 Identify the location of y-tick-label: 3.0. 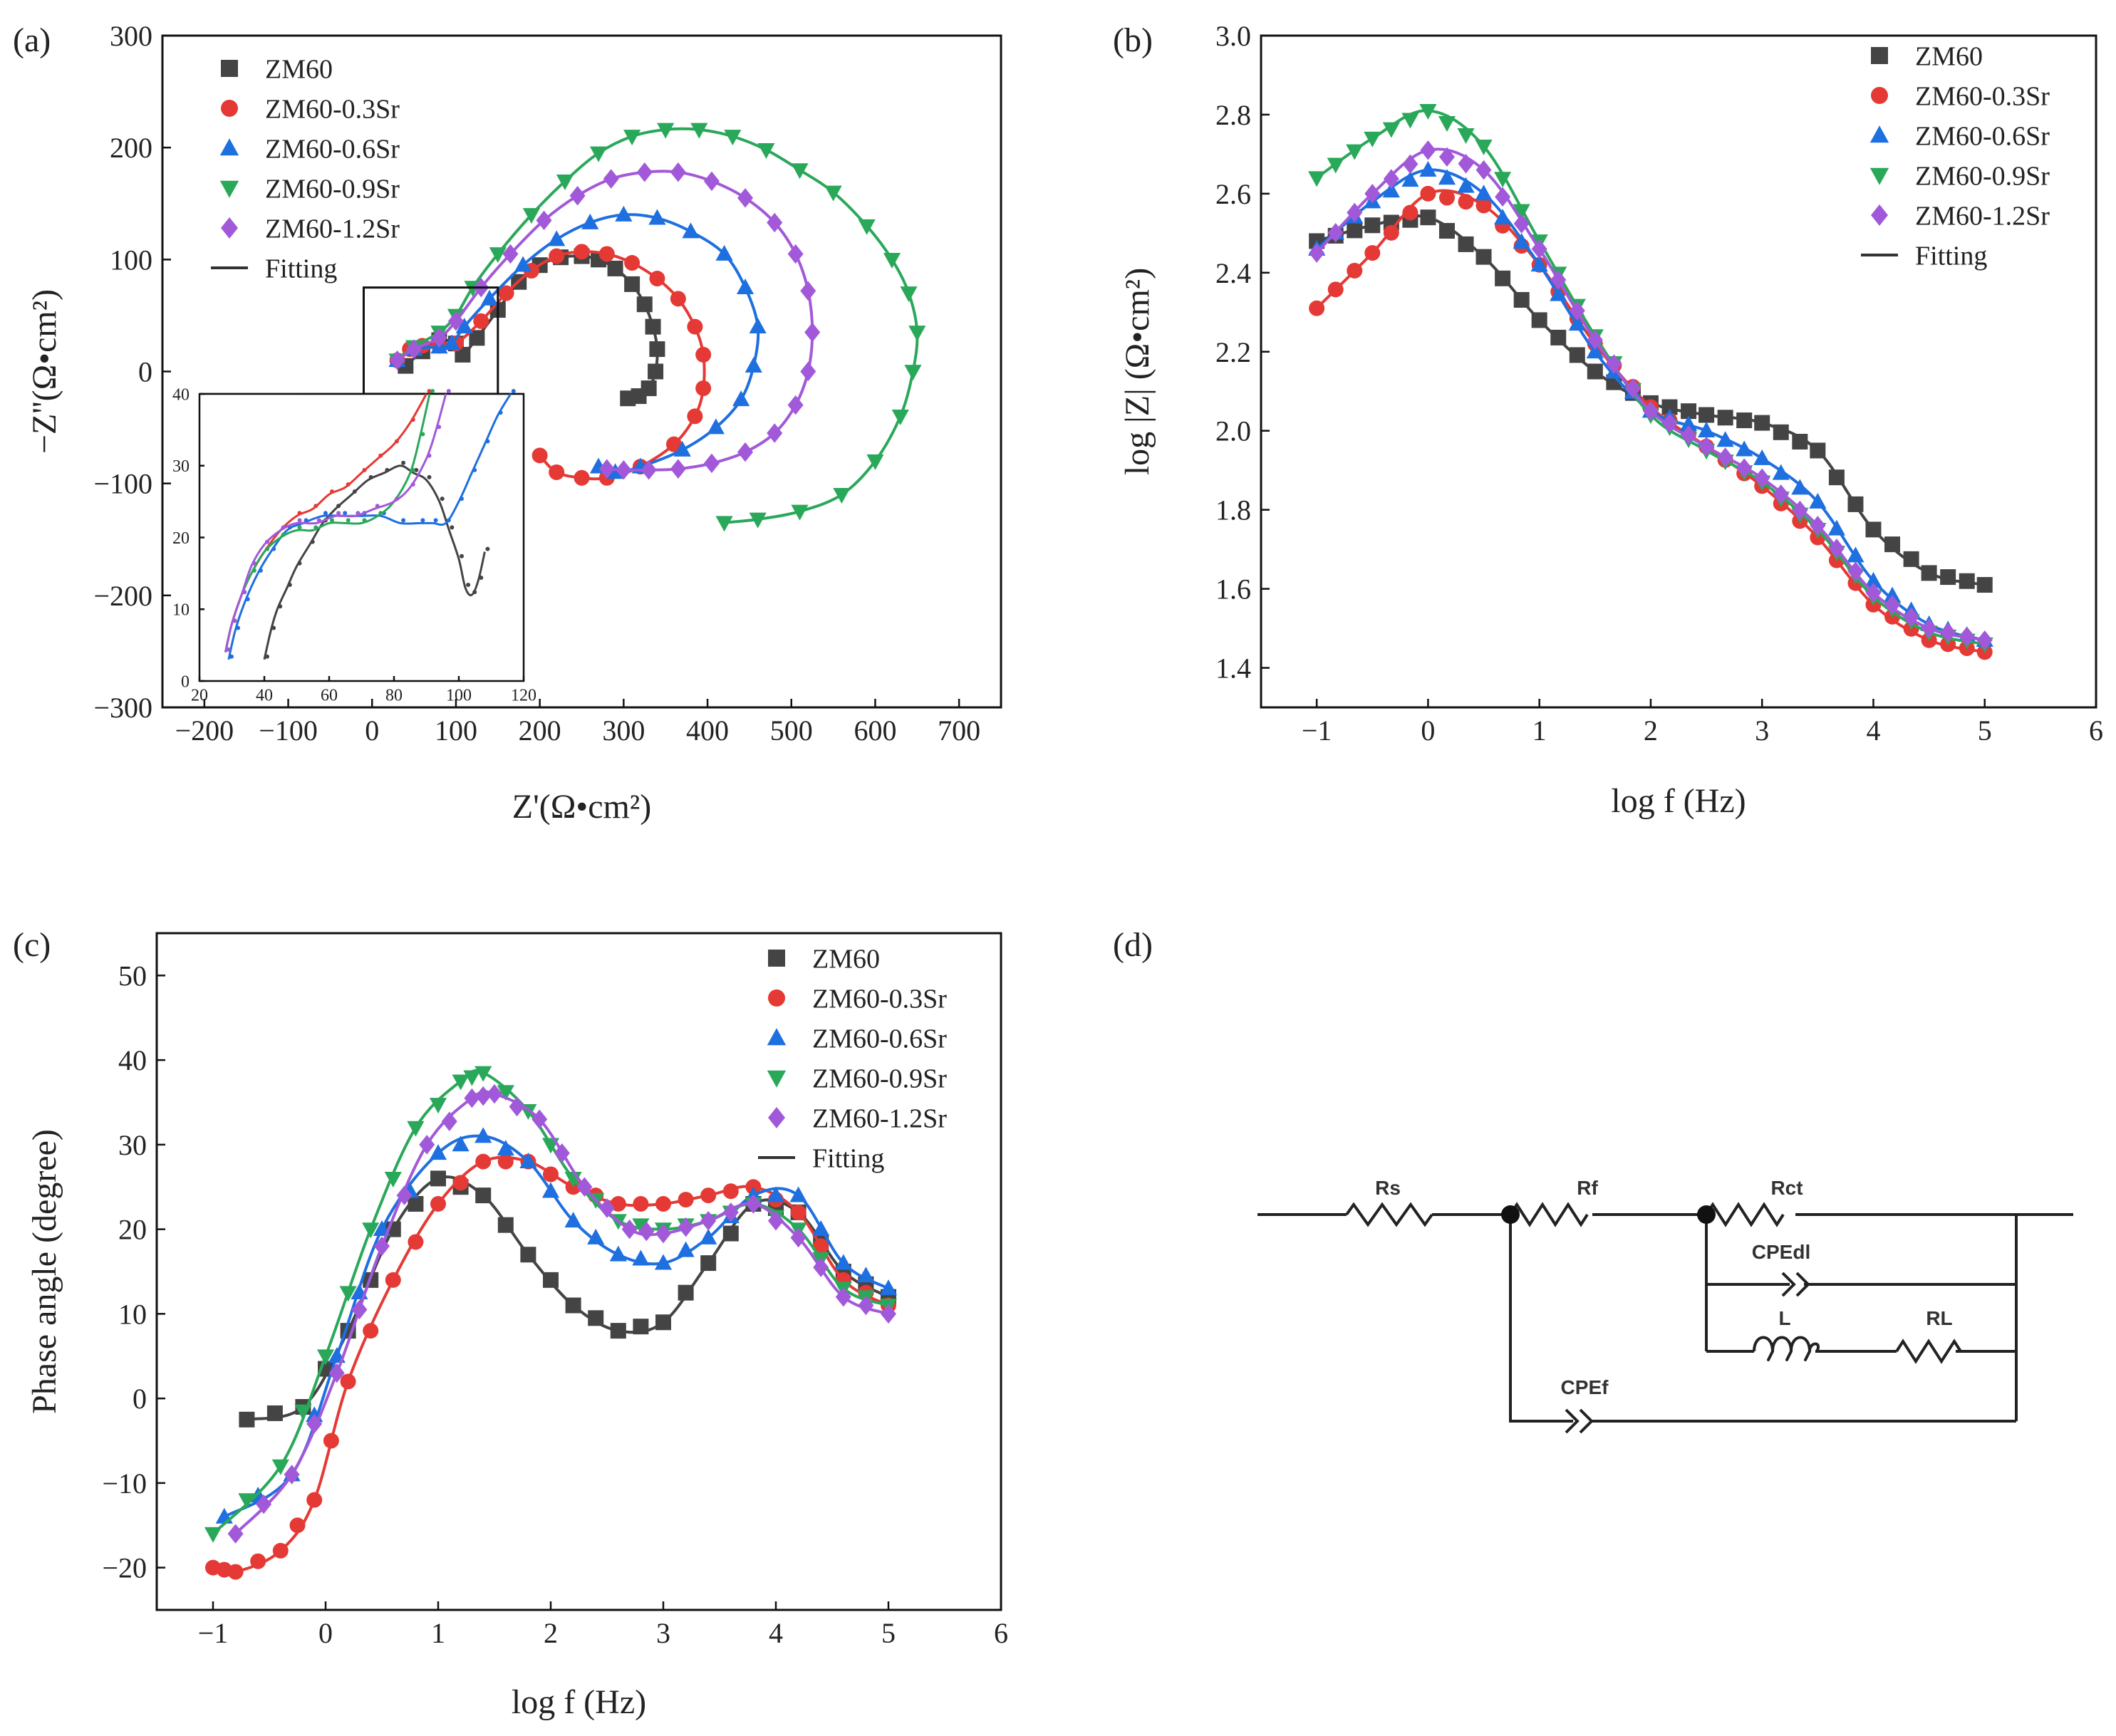
(1233, 36).